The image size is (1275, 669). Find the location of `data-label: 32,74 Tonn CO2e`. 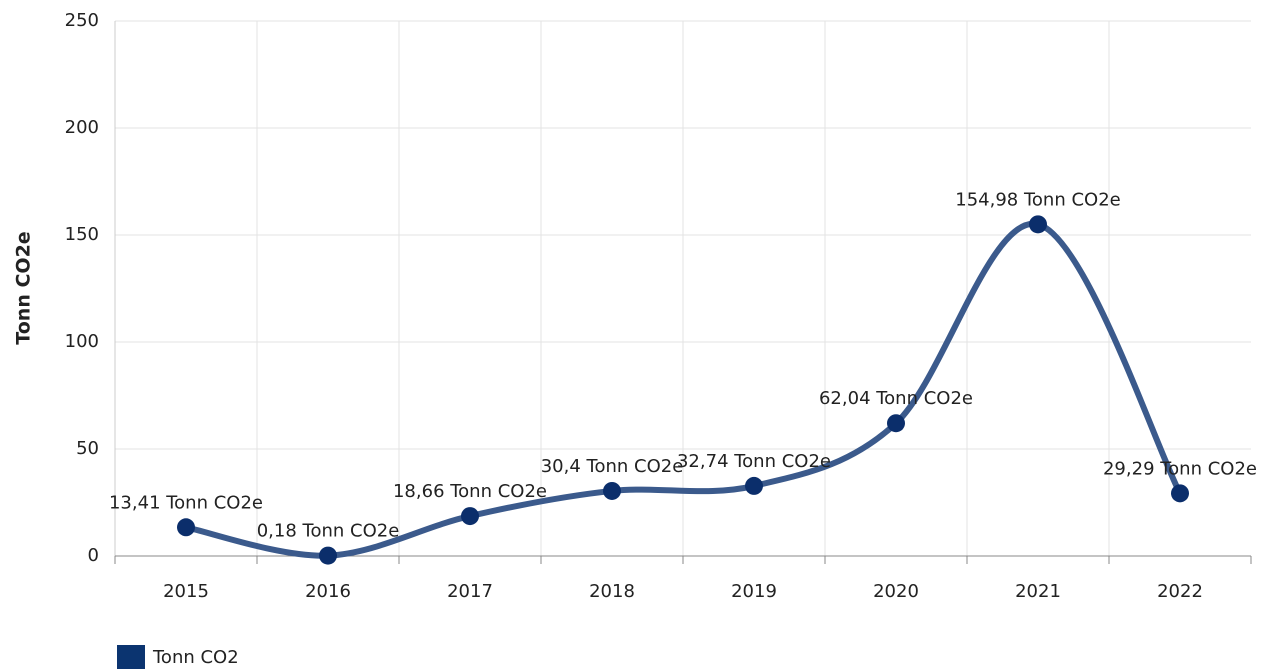

data-label: 32,74 Tonn CO2e is located at coordinates (754, 461).